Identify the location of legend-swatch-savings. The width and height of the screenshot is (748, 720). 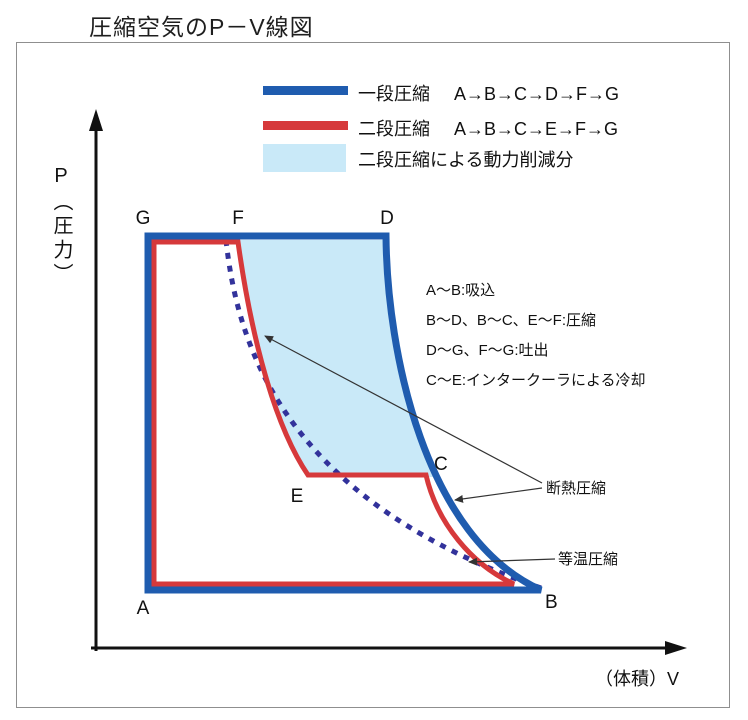
(304, 158).